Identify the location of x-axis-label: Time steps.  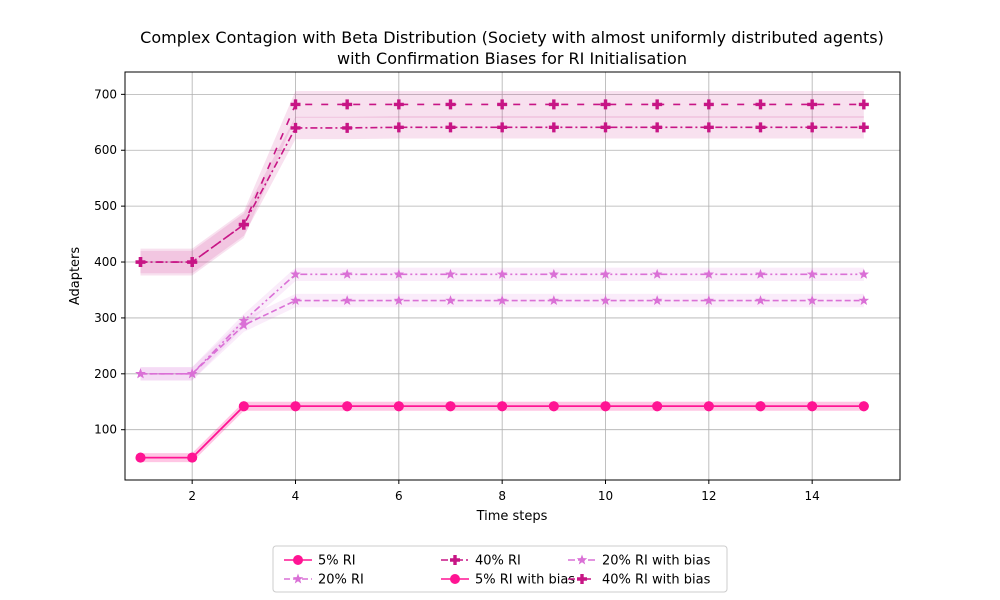
(512, 516).